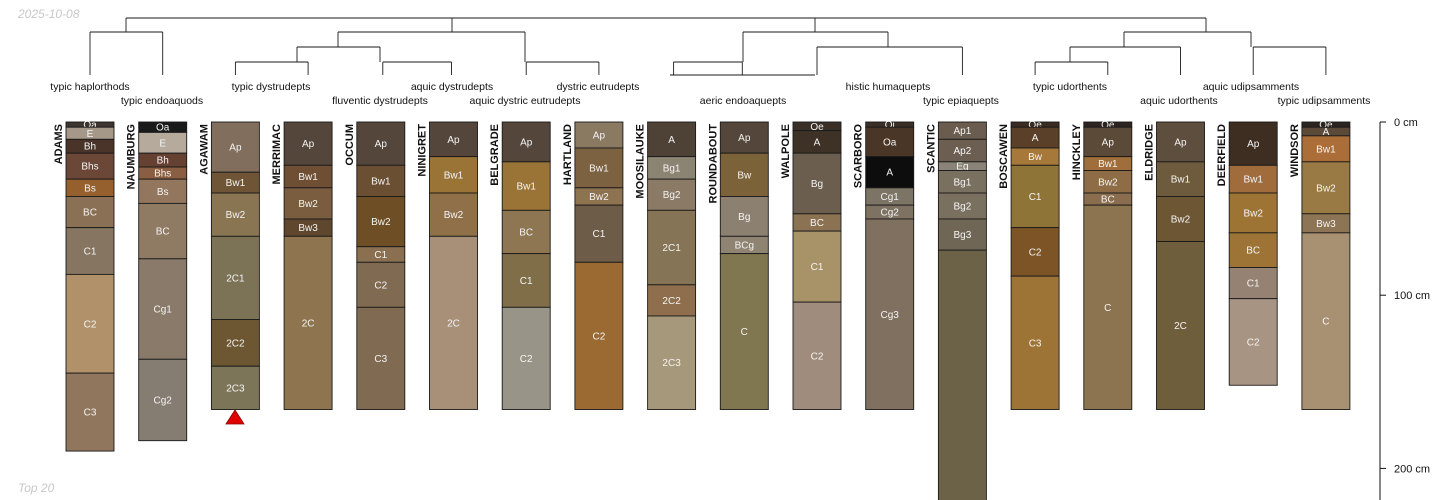 The width and height of the screenshot is (1450, 500). Describe the element at coordinates (1070, 87) in the screenshot. I see `taxonomy-label: typic udorthents` at that location.